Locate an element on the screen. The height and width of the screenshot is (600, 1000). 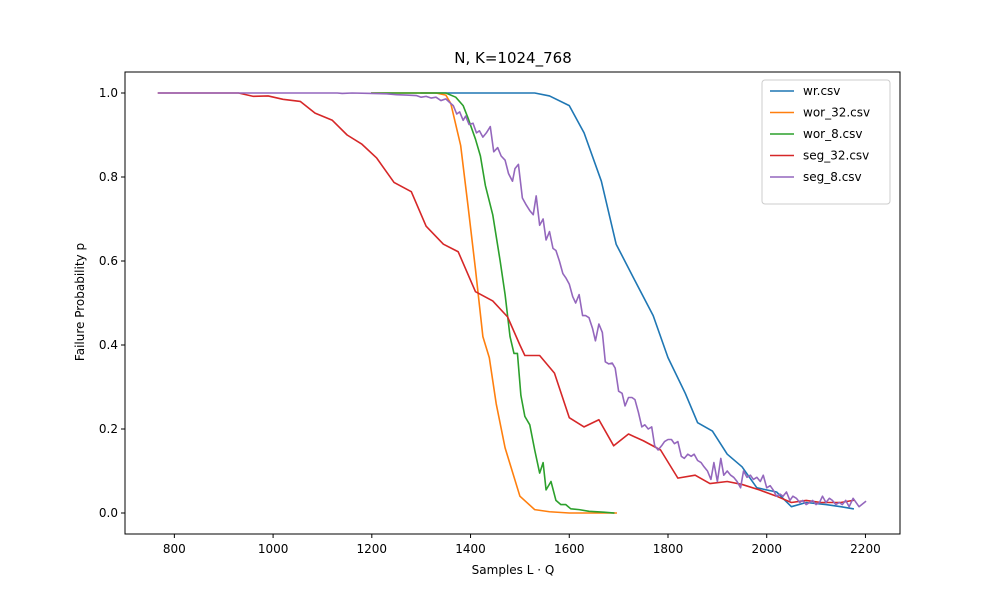
legend-entry-3: seg_32.csv is located at coordinates (836, 156).